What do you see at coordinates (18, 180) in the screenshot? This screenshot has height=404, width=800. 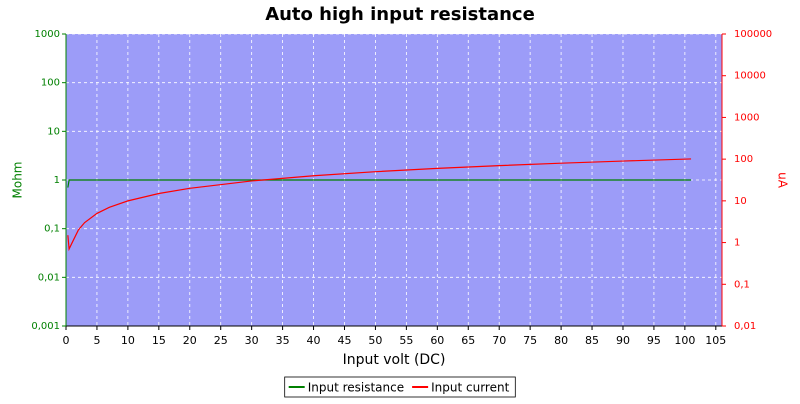 I see `y-axis-label: Mohm` at bounding box center [18, 180].